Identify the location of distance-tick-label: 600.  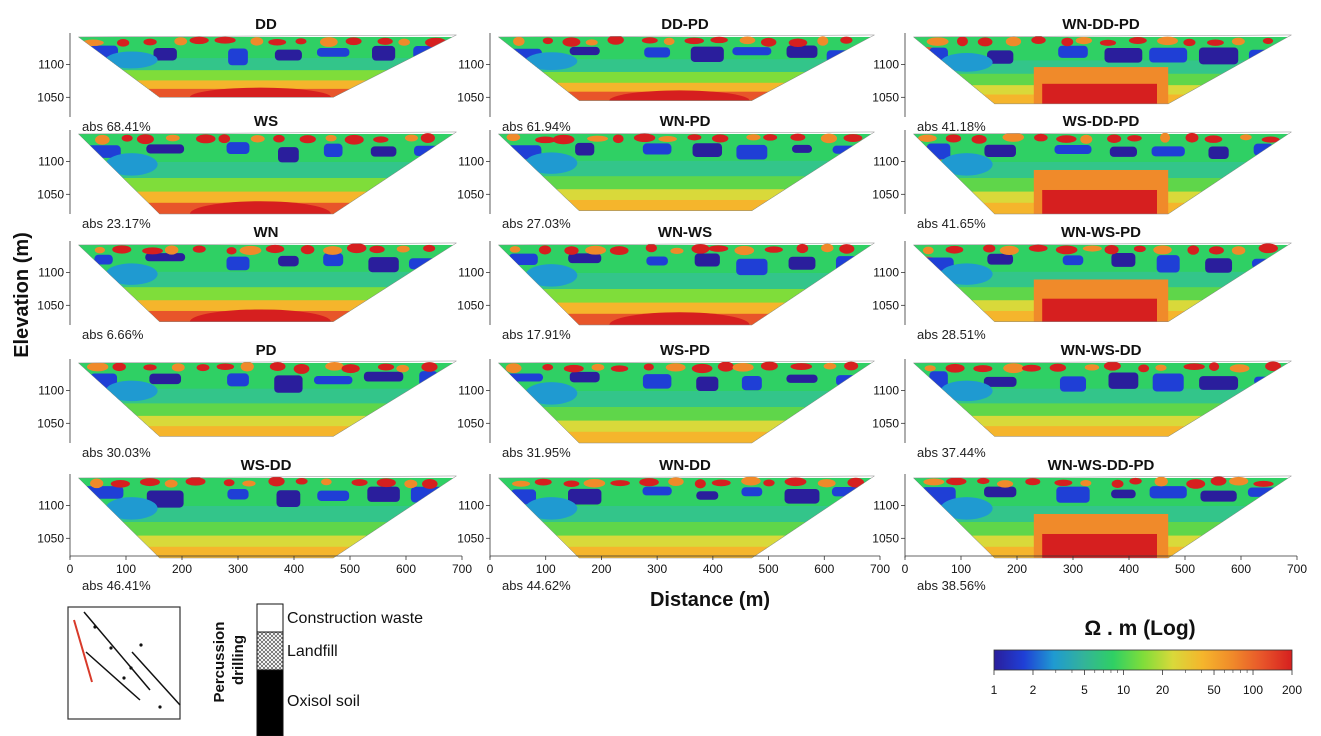
(824, 569).